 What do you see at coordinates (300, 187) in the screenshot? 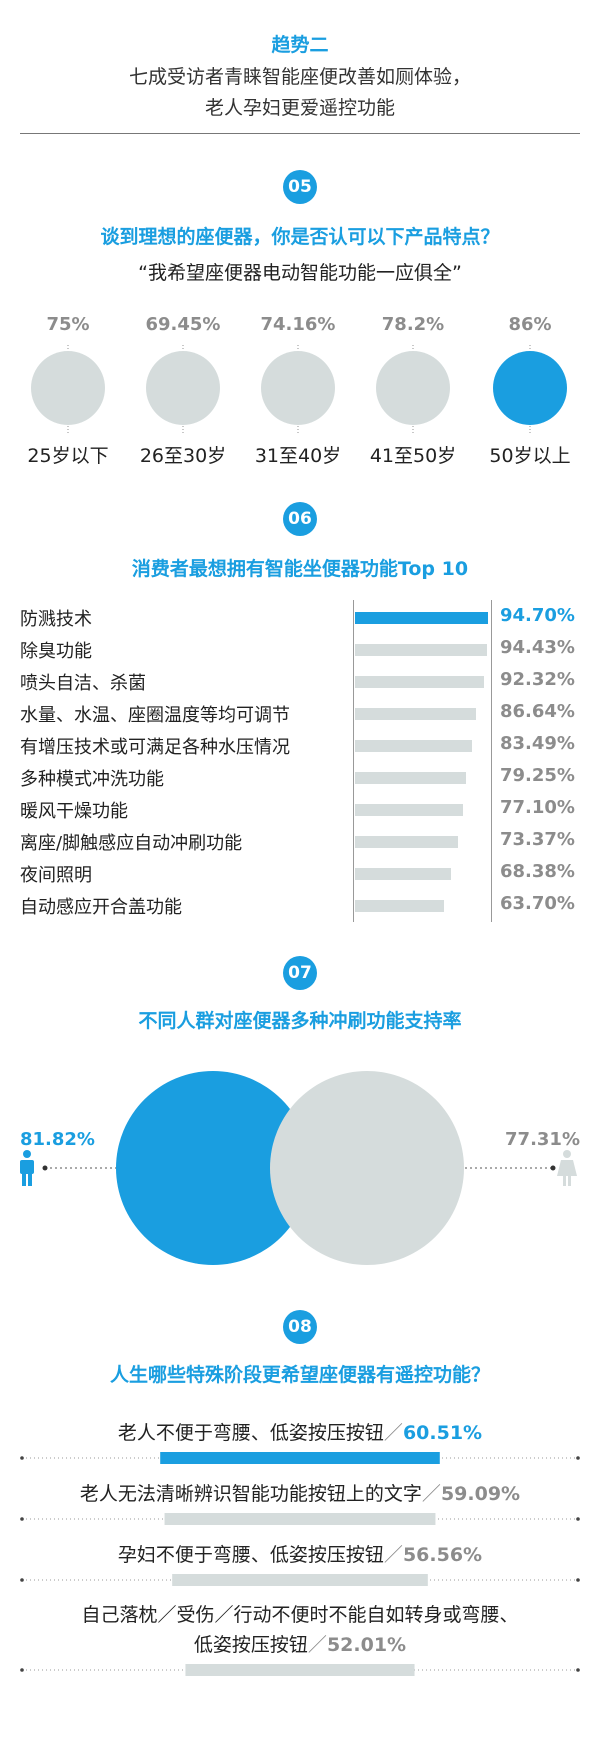
I see `section-05-badge: 05` at bounding box center [300, 187].